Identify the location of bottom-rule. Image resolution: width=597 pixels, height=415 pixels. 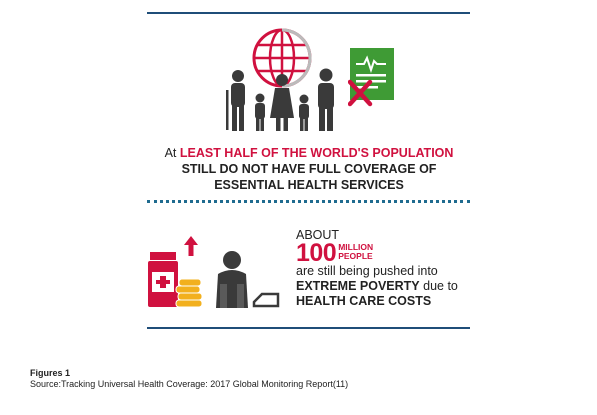
(308, 328).